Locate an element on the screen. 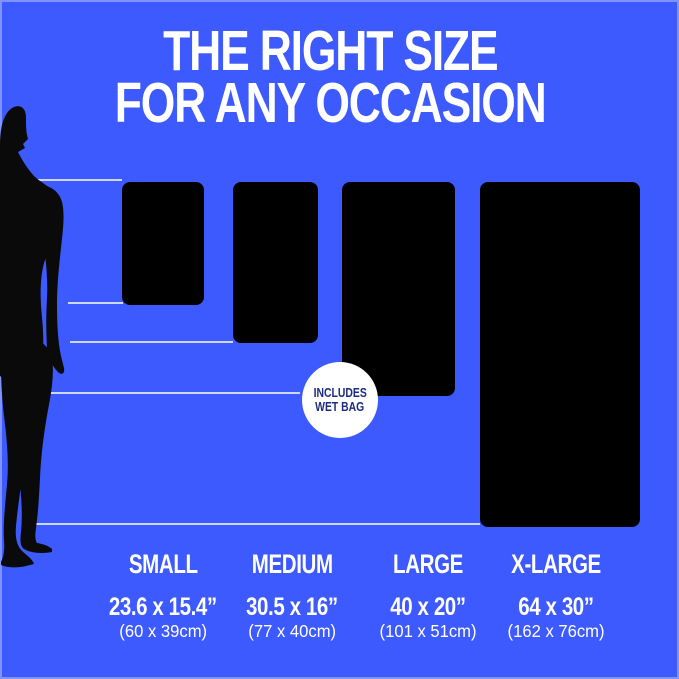 This screenshot has height=679, width=679. size-inches-small: 23.6 x 15.4” is located at coordinates (163, 607).